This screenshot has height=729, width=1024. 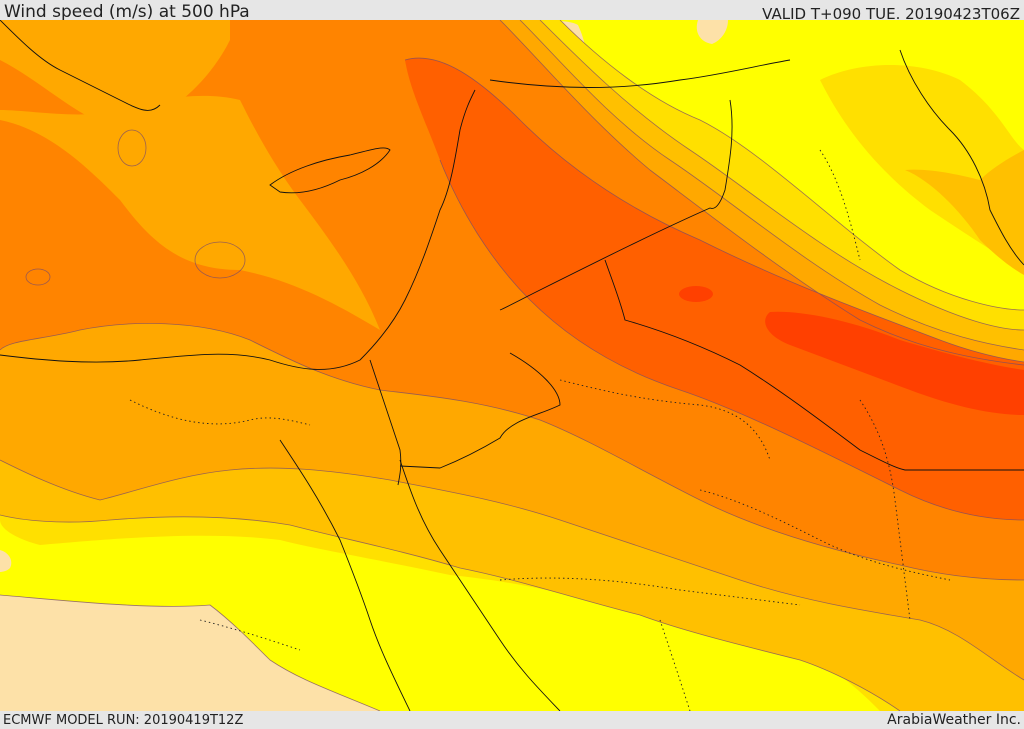 I want to click on border-turkey-syria, so click(x=640, y=73).